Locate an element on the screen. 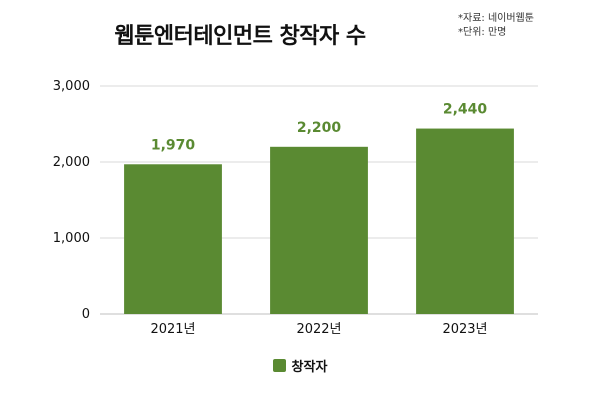  source-note: *자료: 네이버웹툰 is located at coordinates (496, 18).